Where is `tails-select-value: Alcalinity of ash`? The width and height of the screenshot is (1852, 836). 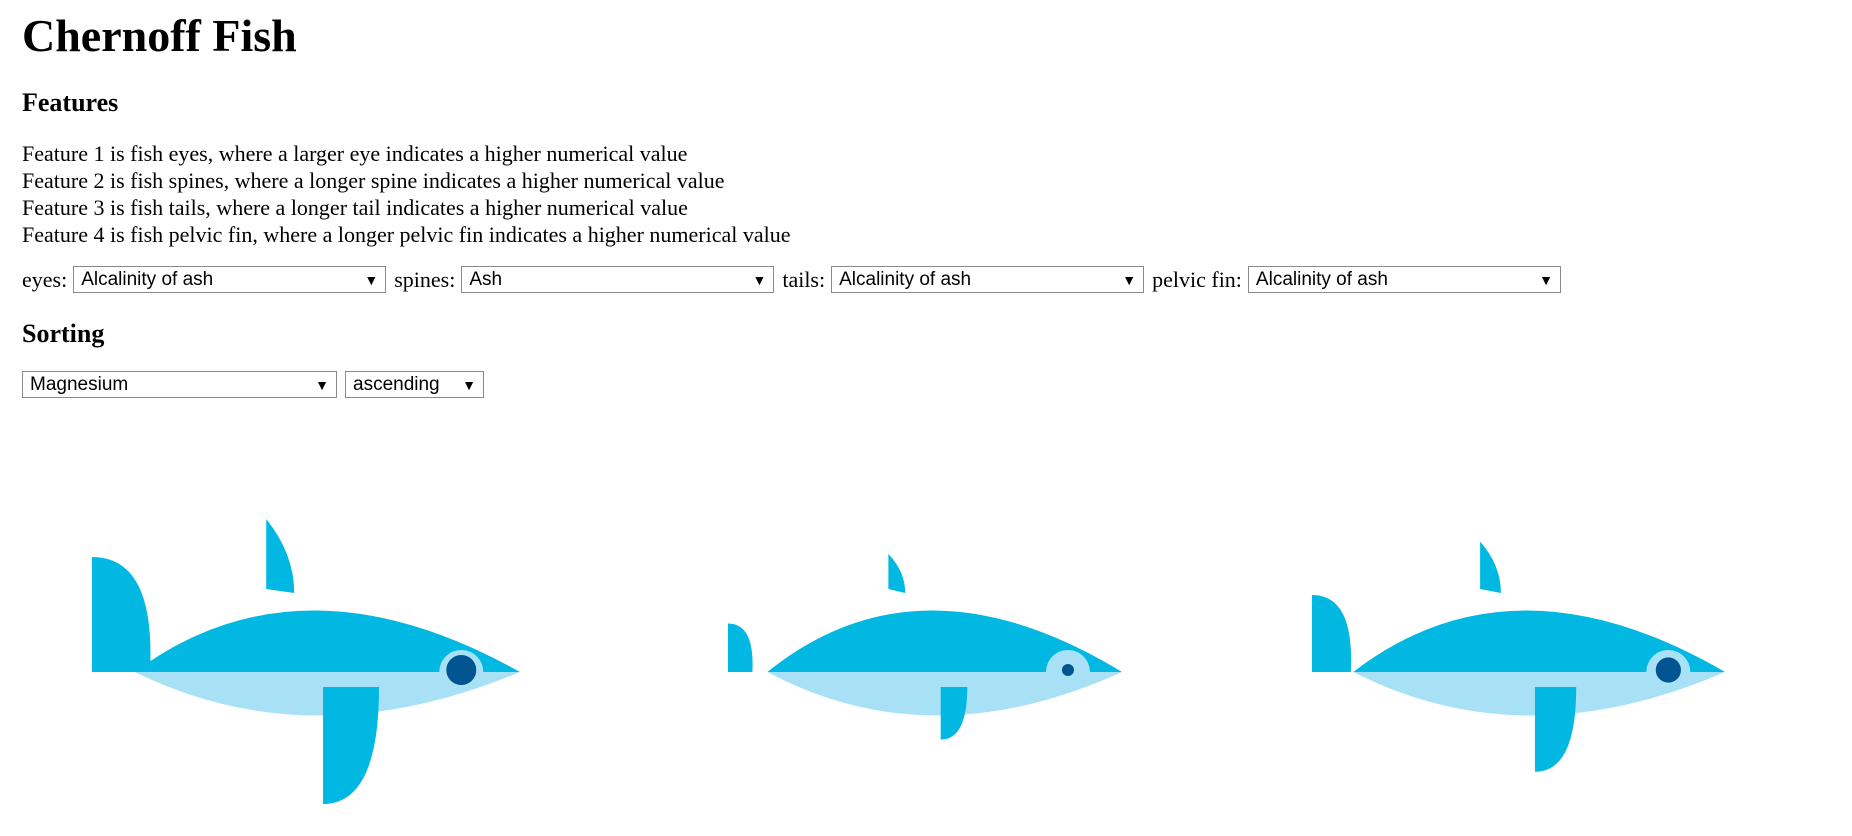
tails-select-value: Alcalinity of ash is located at coordinates (905, 280).